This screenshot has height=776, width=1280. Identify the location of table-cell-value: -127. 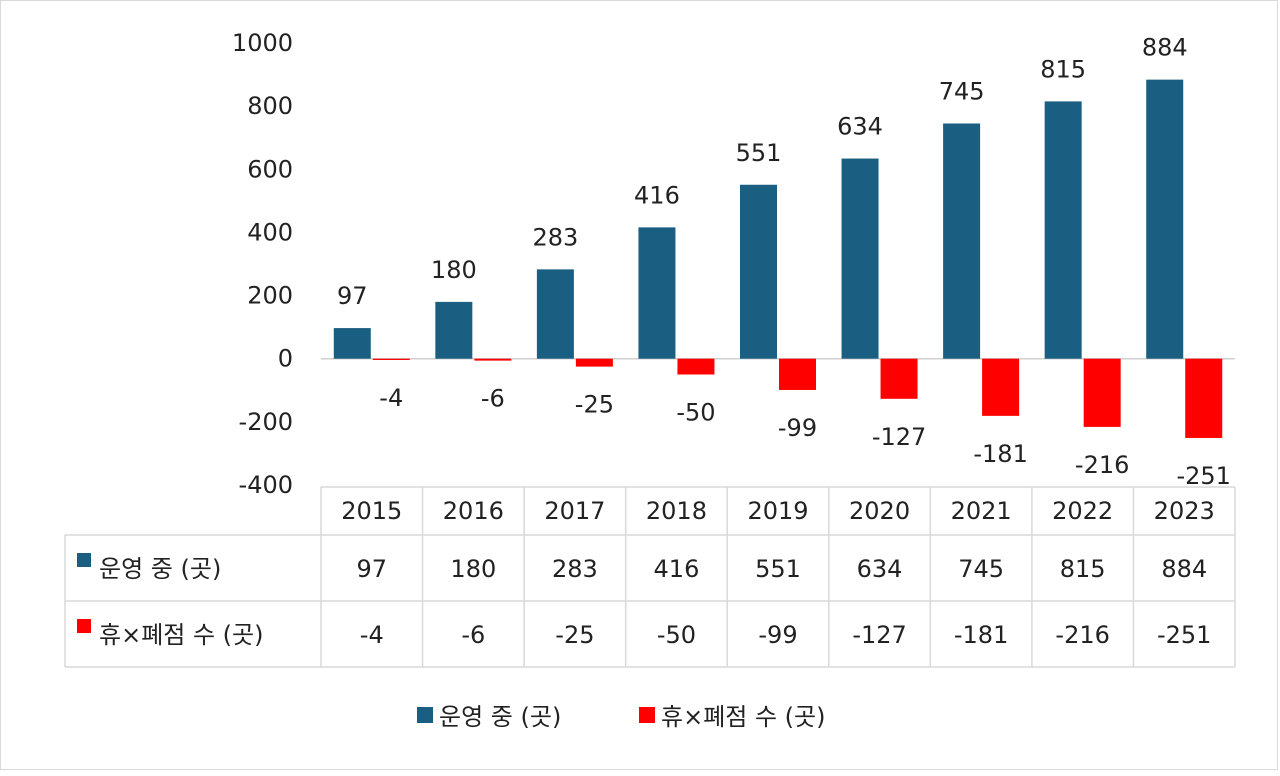
(879, 635).